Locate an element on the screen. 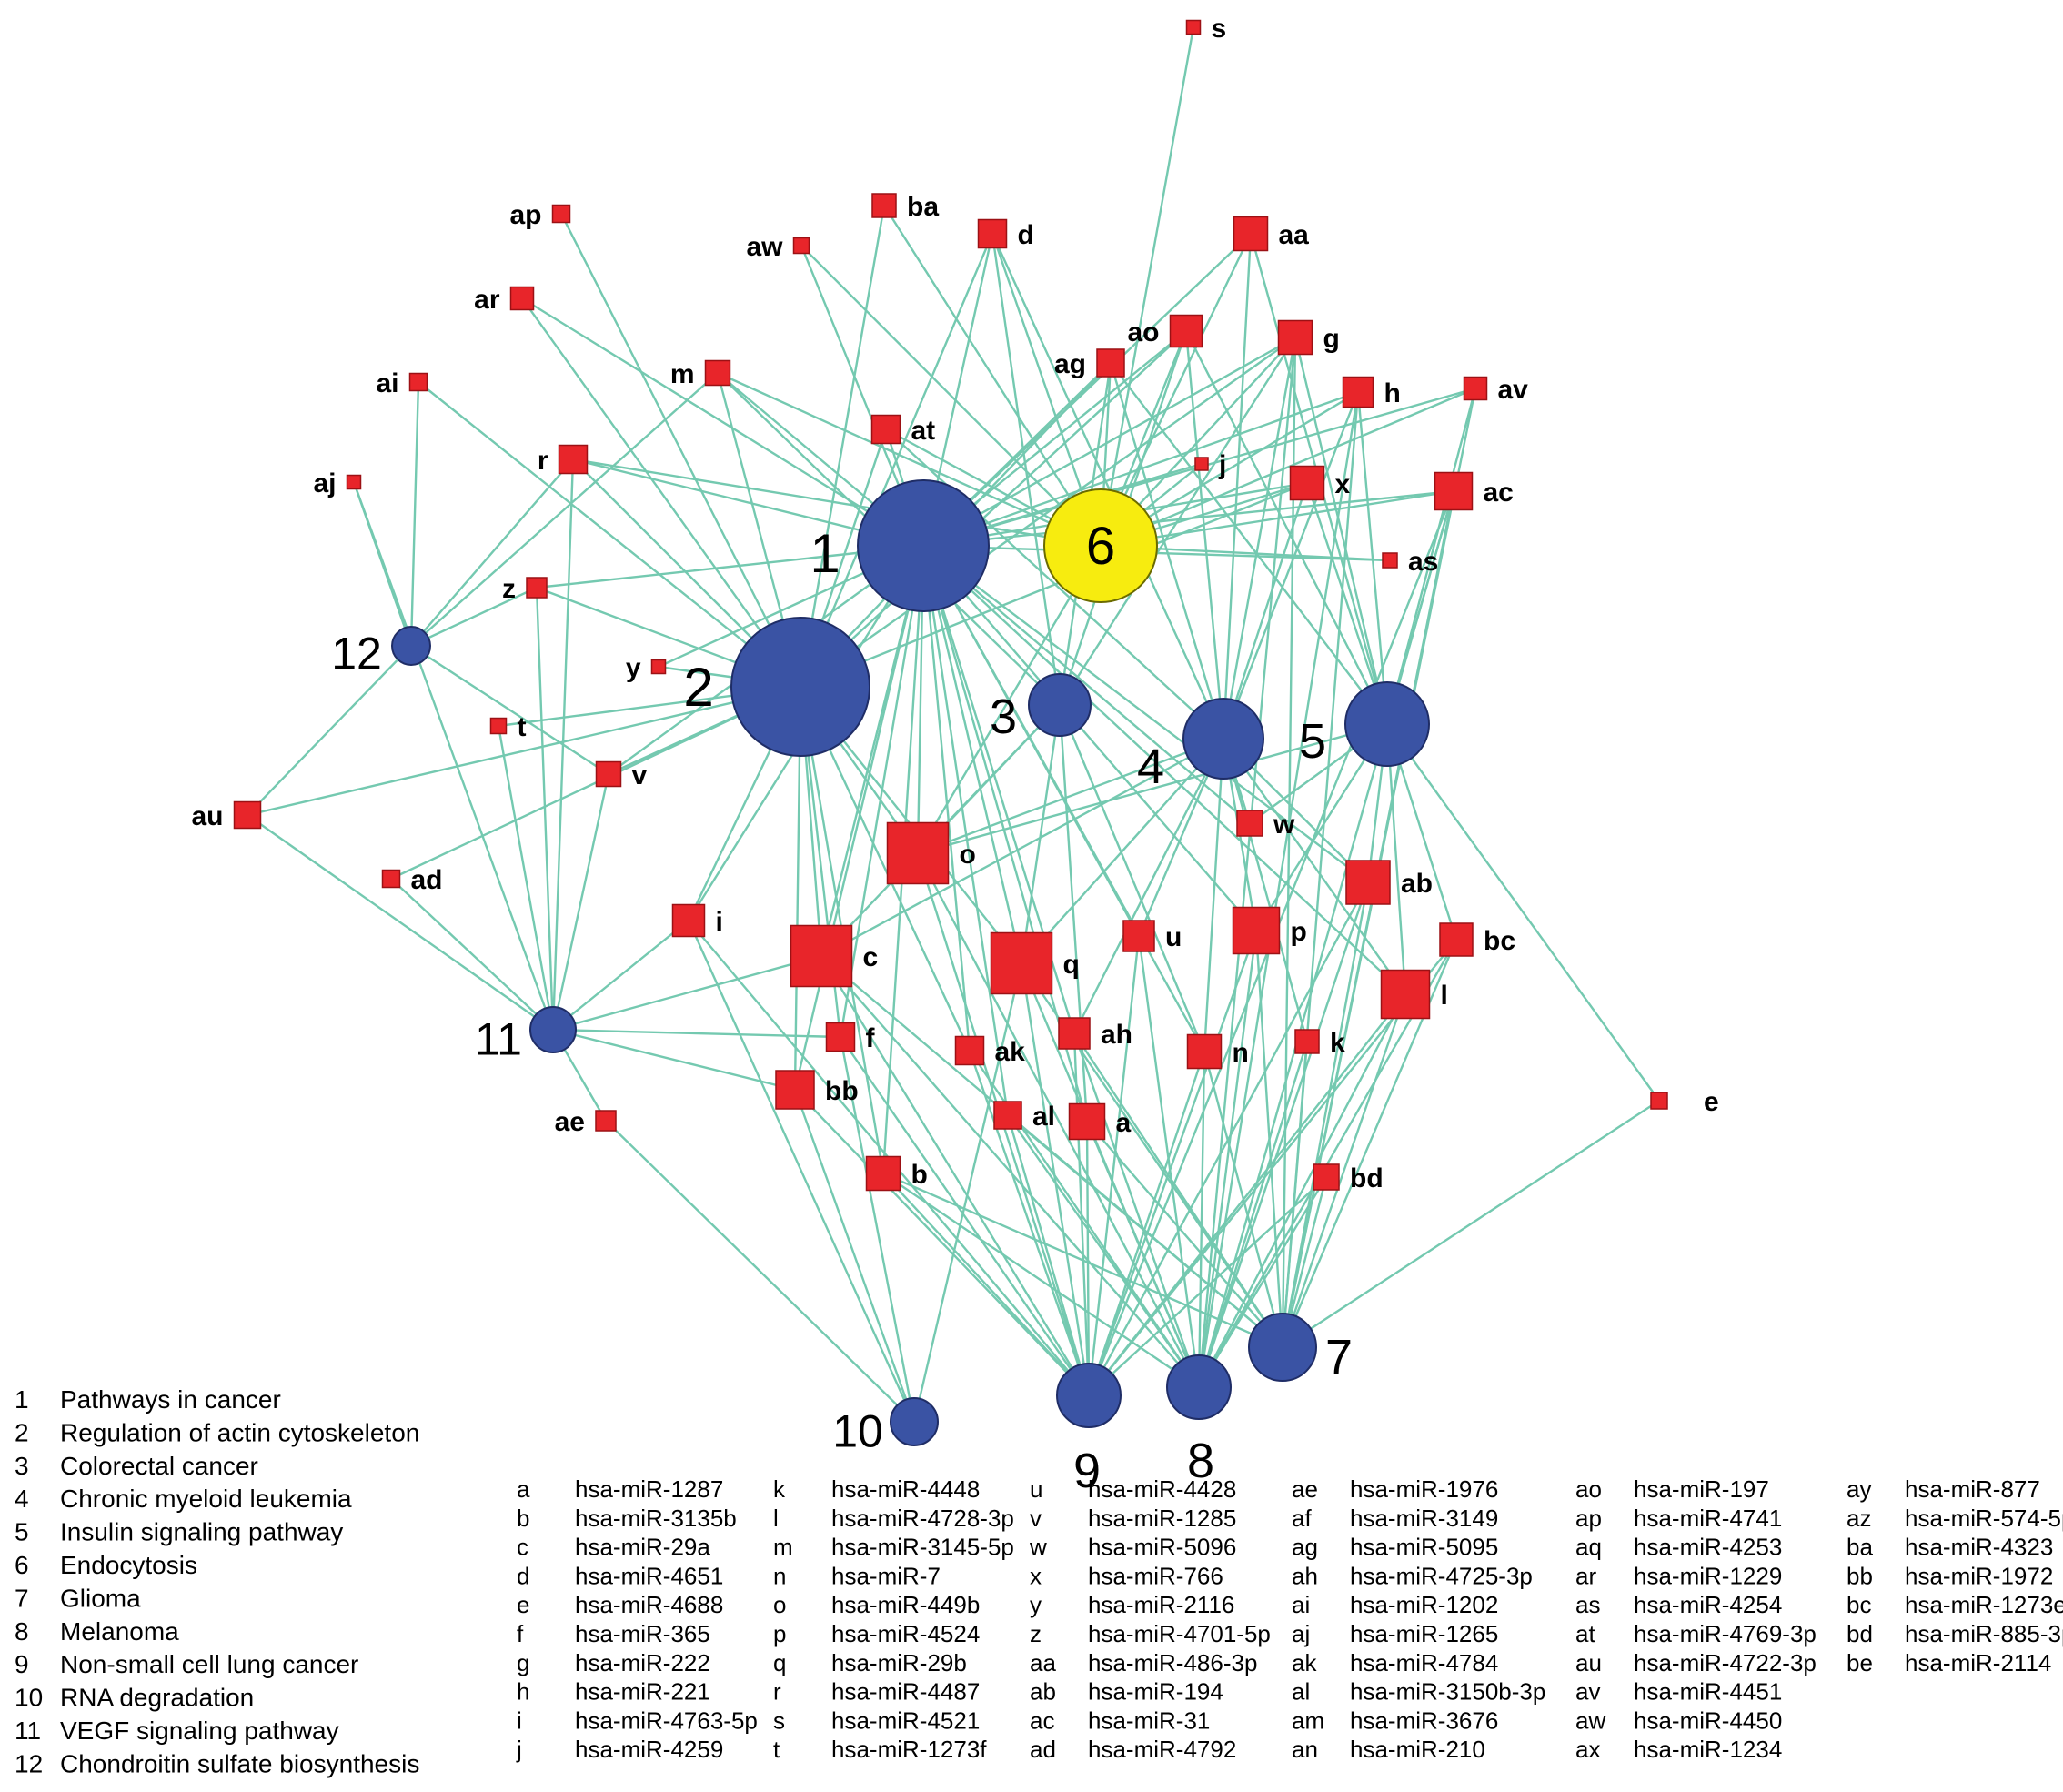  table-code-ao: ao is located at coordinates (1588, 1489).